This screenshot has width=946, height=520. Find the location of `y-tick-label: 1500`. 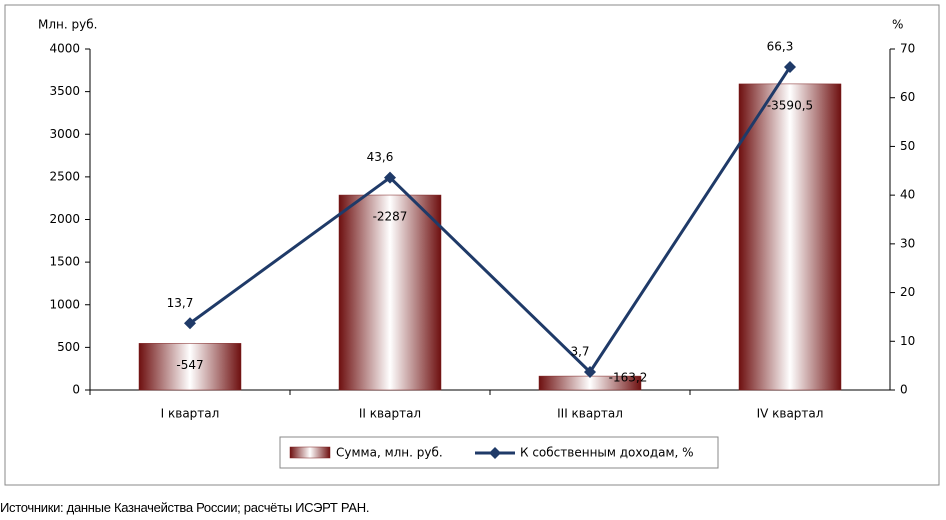

y-tick-label: 1500 is located at coordinates (64, 262).